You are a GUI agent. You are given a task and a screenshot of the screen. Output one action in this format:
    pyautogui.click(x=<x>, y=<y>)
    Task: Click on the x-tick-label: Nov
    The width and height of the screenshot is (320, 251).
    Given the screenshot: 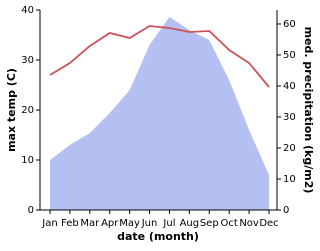 What is the action you would take?
    pyautogui.click(x=249, y=223)
    